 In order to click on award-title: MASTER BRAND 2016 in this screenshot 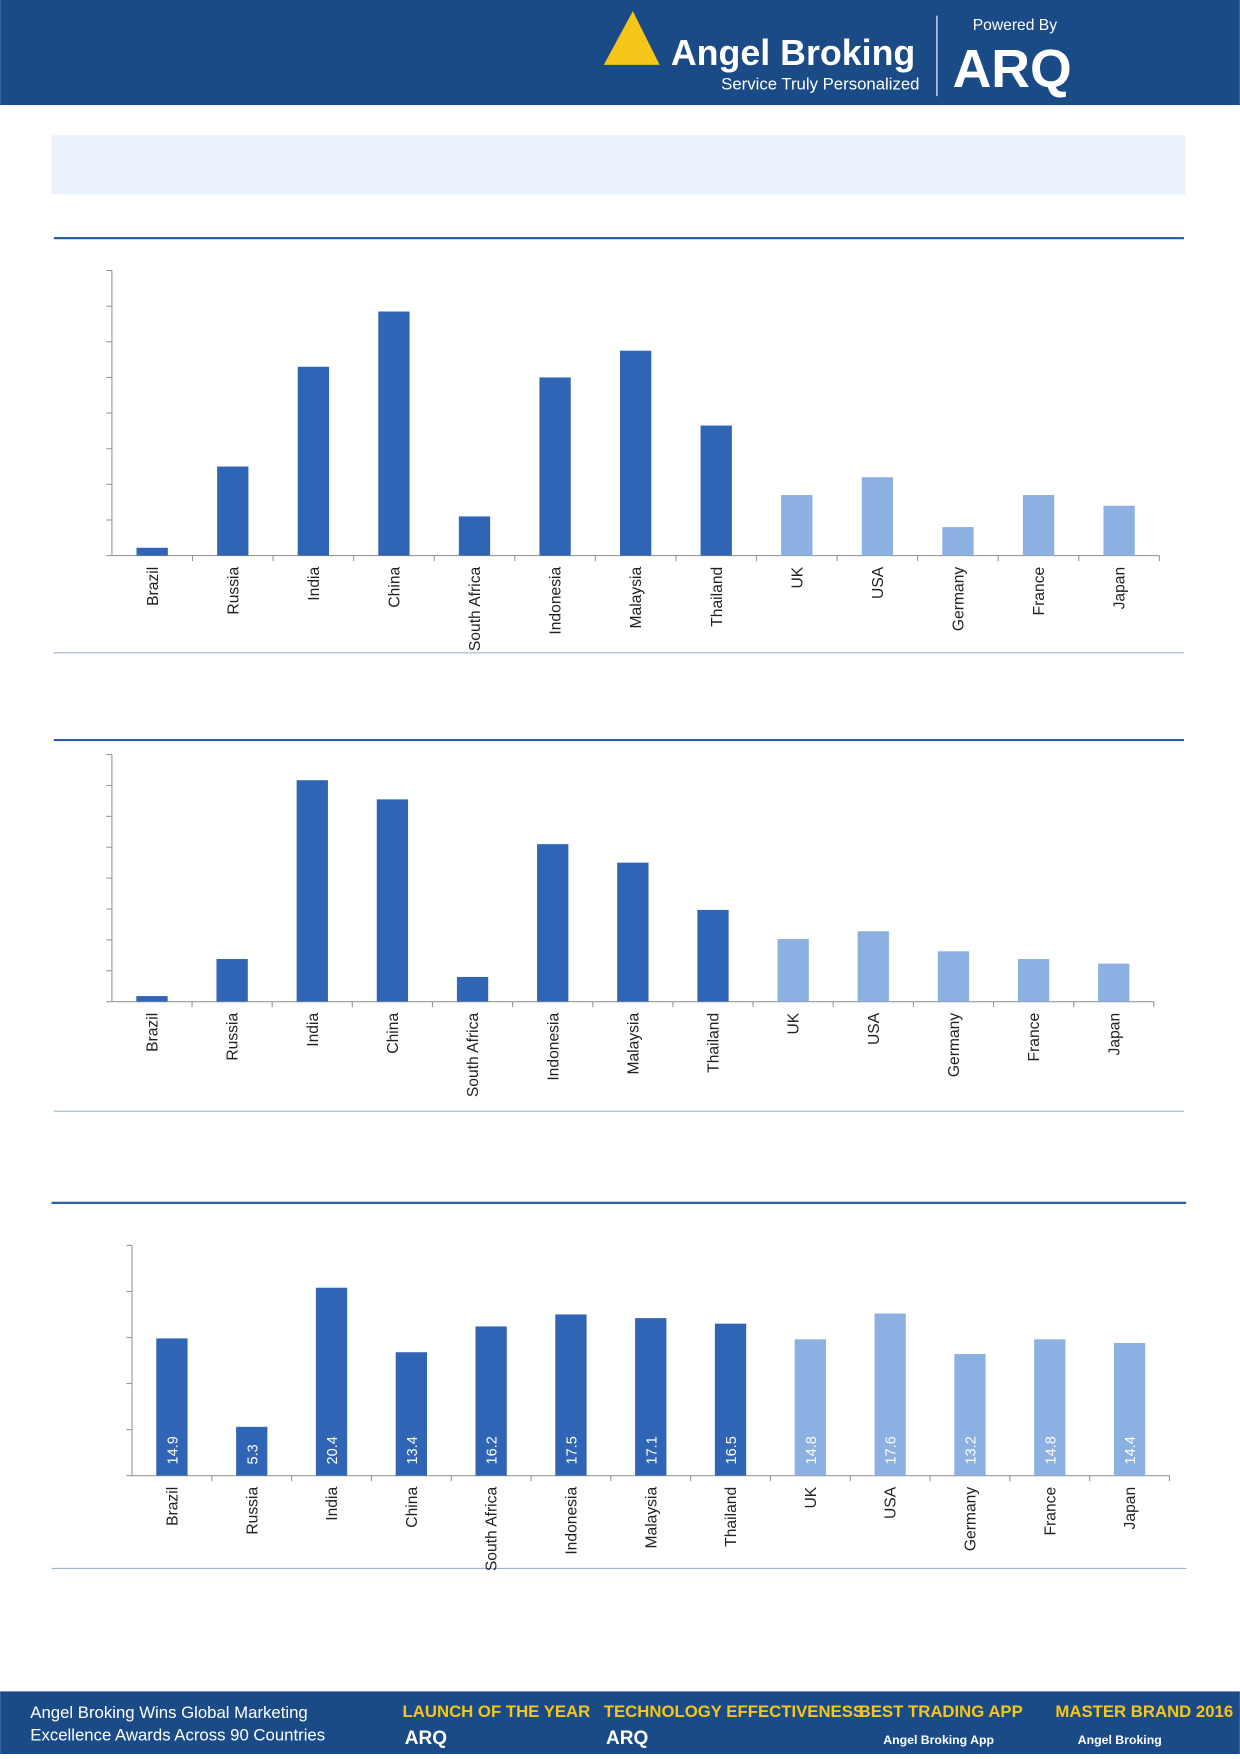, I will do `click(1144, 1711)`.